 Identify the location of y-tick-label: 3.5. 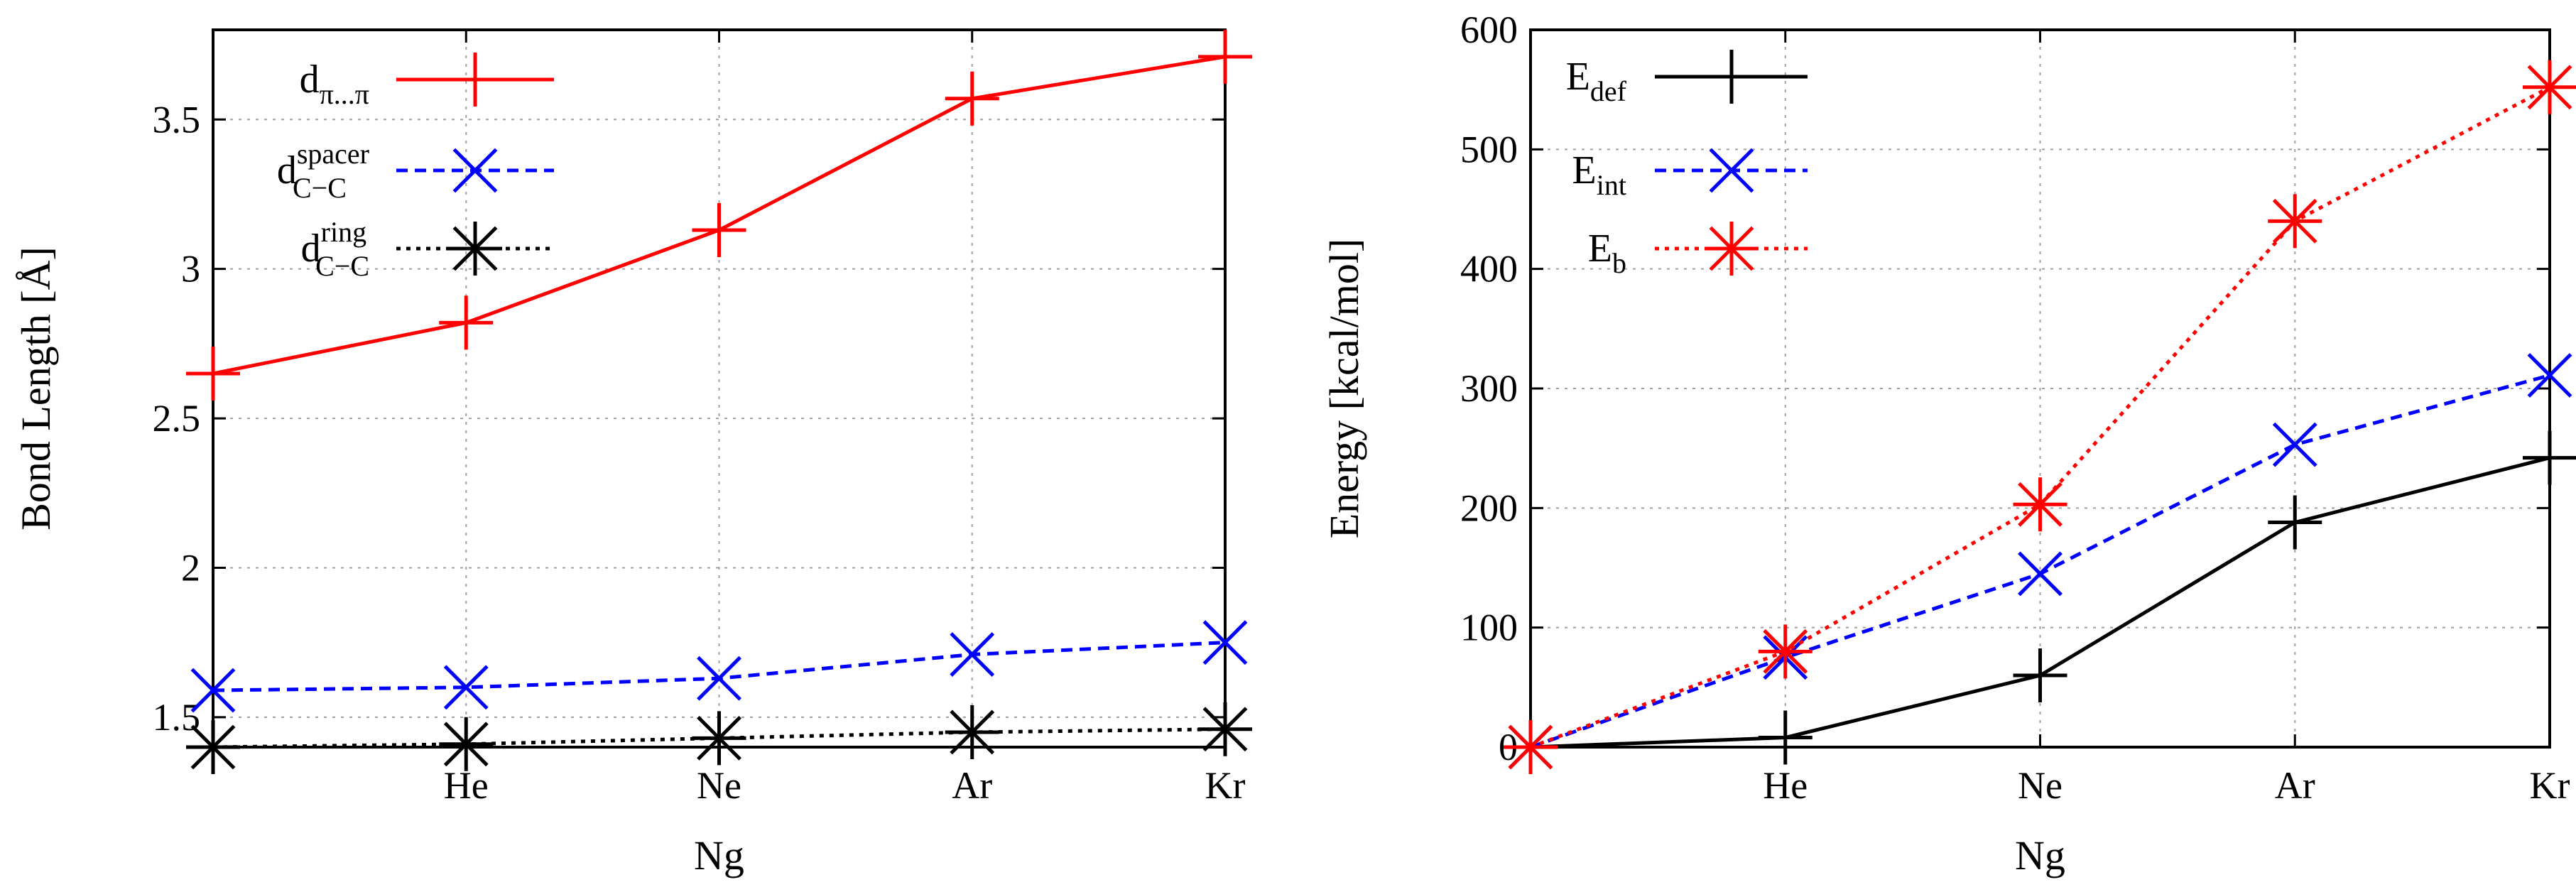
(177, 119).